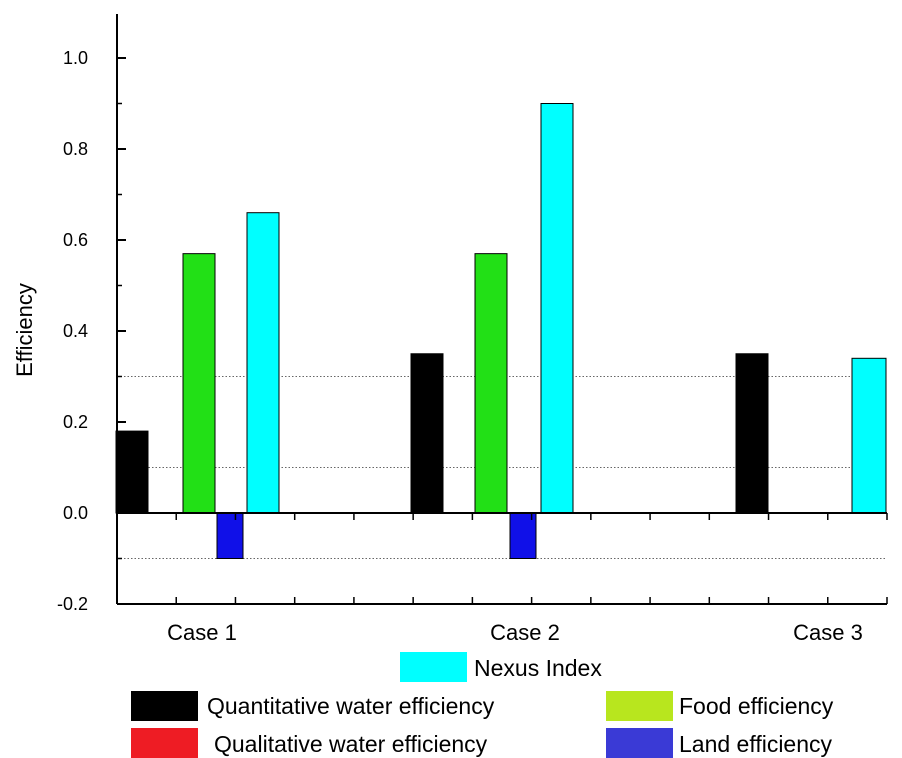 Image resolution: width=902 pixels, height=758 pixels. I want to click on y-axis-label: Efficiency, so click(24, 330).